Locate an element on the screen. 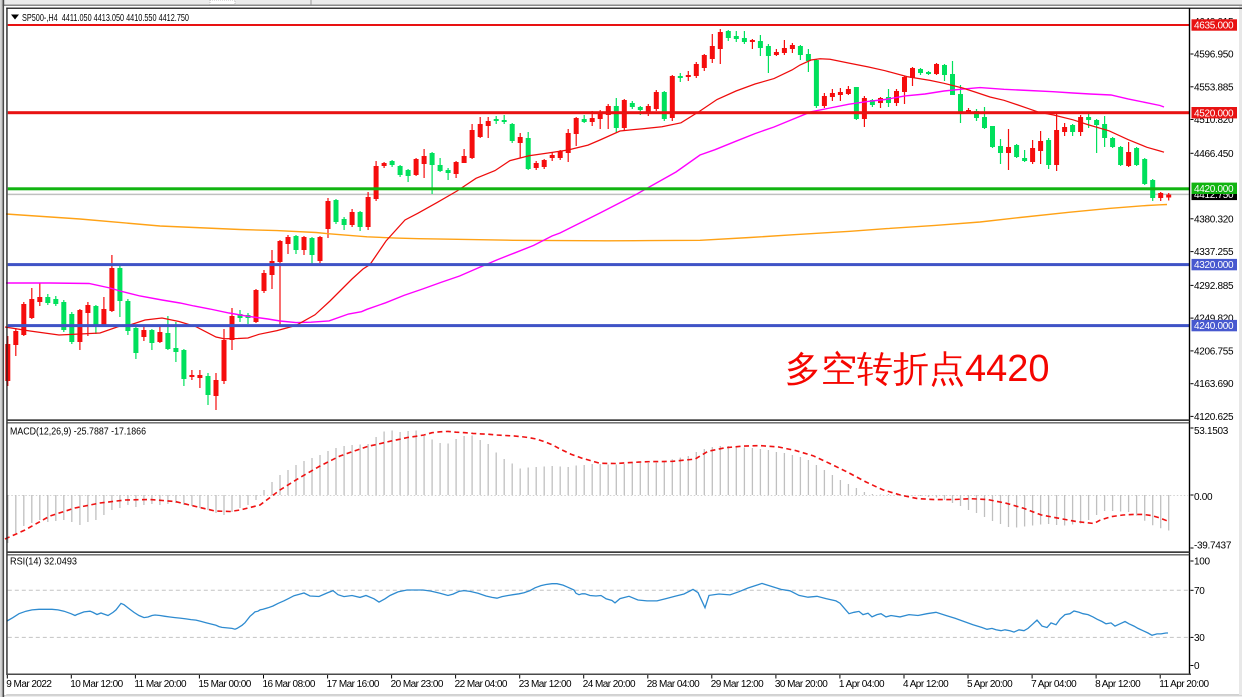 The height and width of the screenshot is (697, 1242). svg-text: 53.1503 is located at coordinates (1211, 431).